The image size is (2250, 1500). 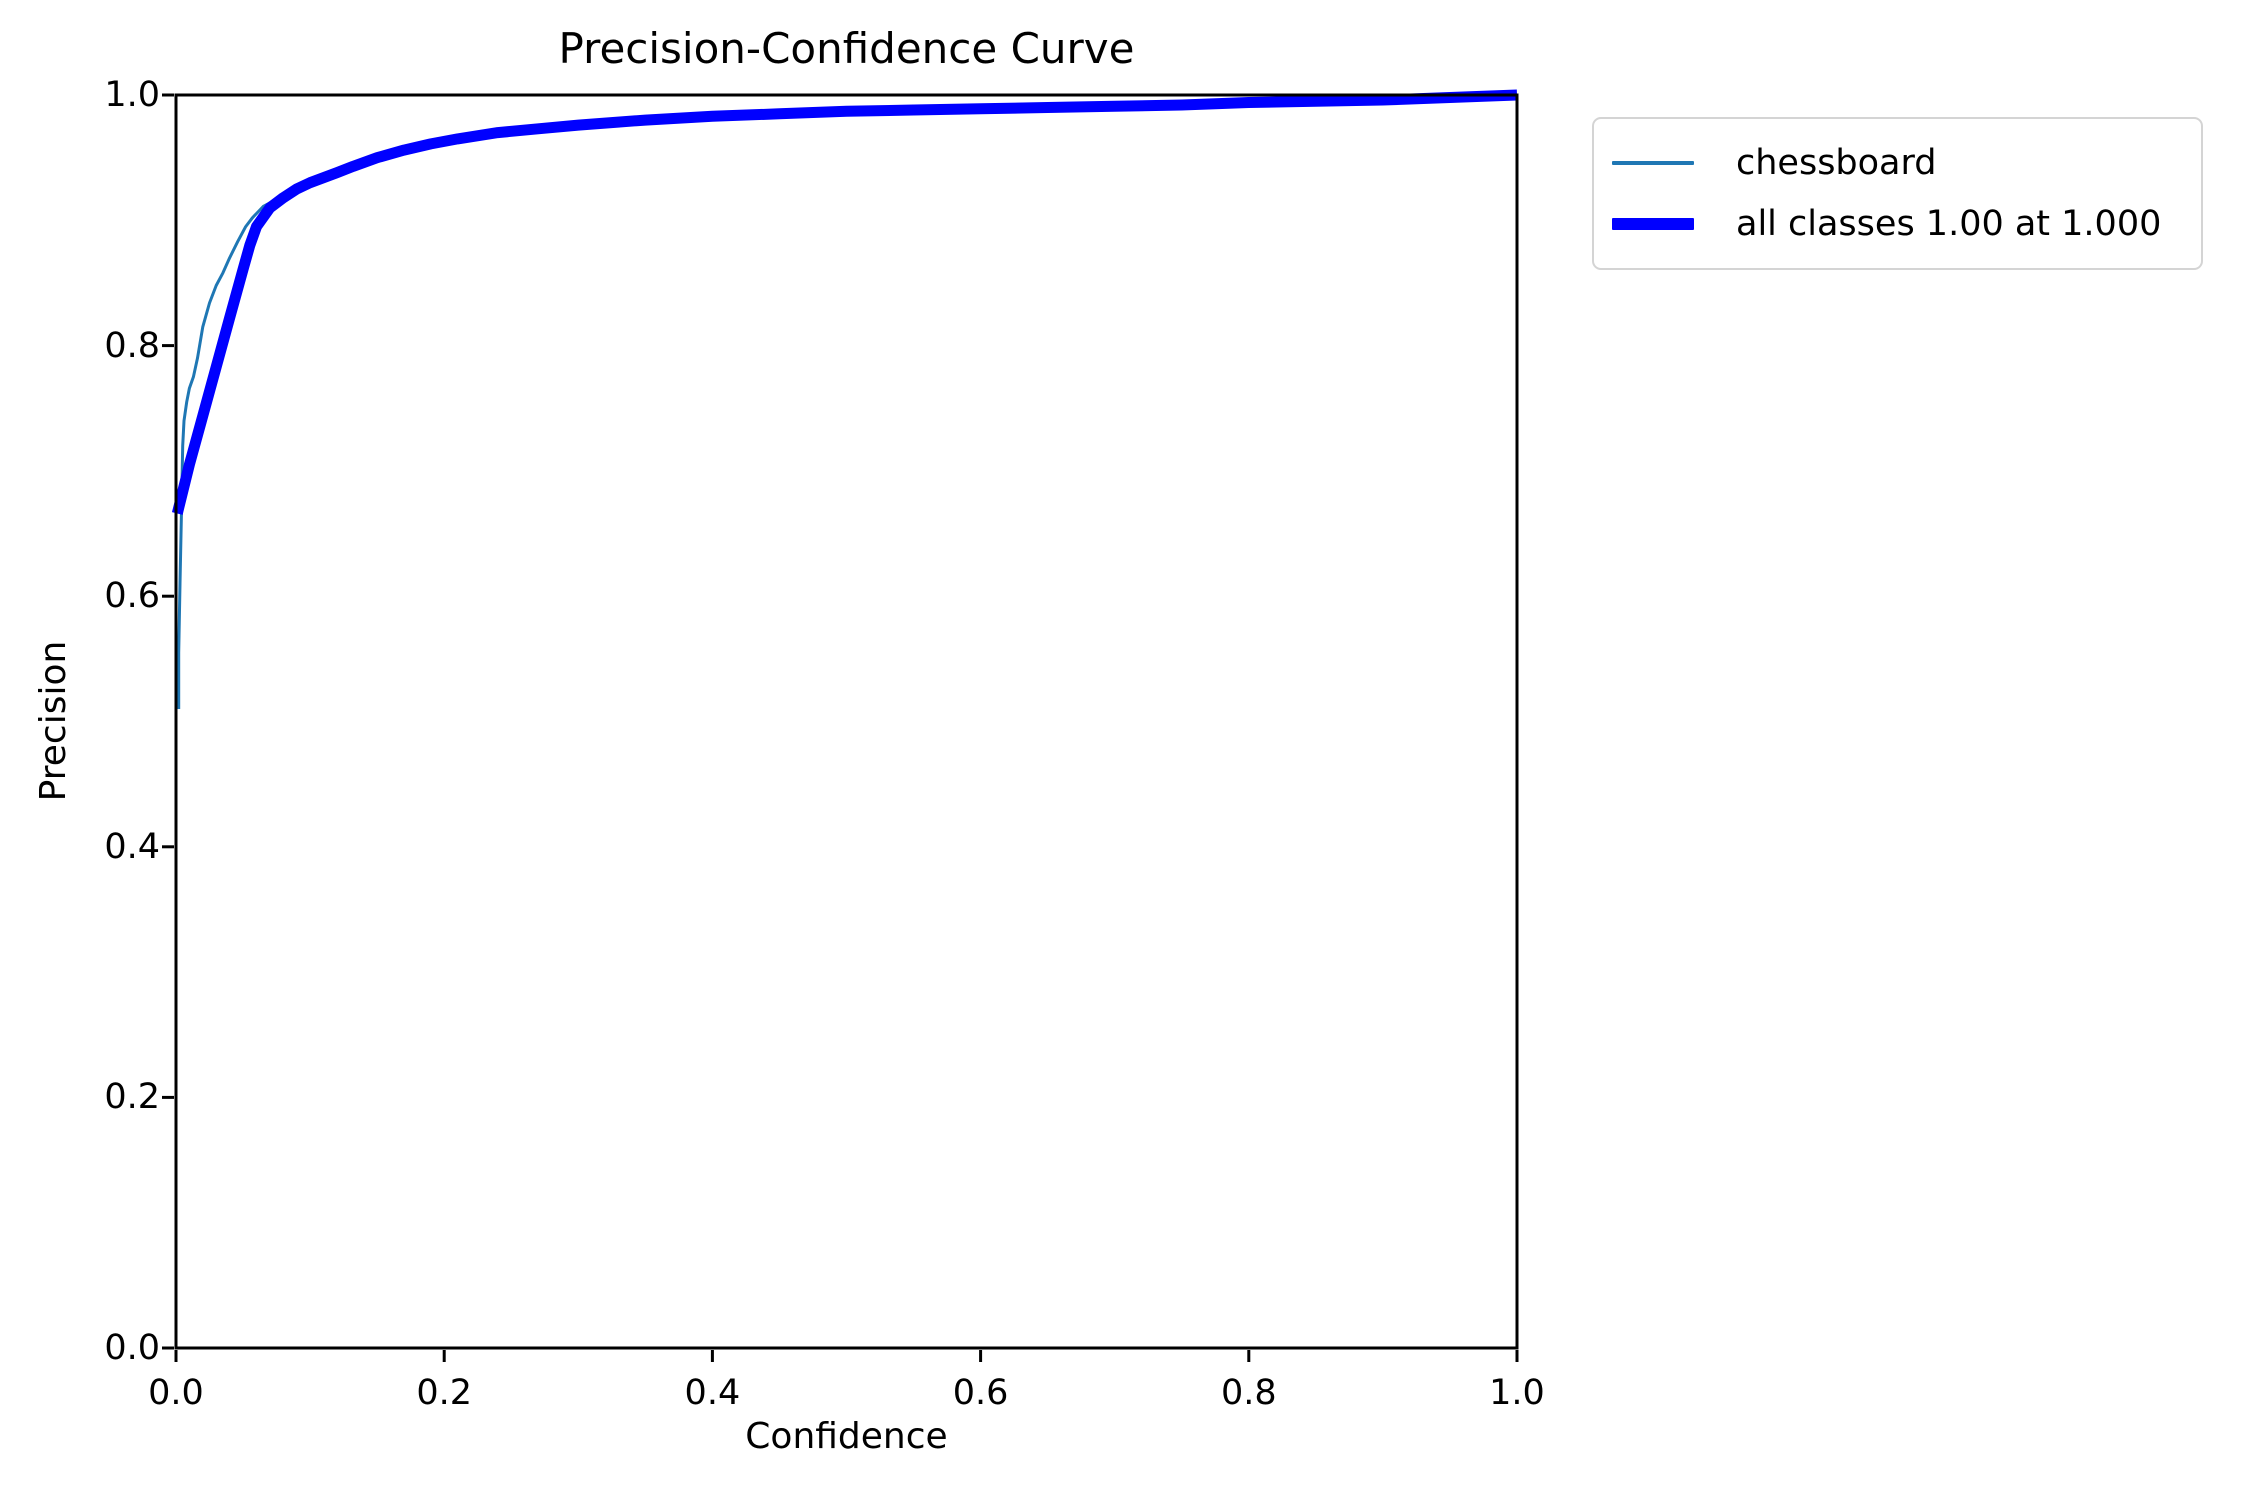 What do you see at coordinates (53, 721) in the screenshot?
I see `y-axis-label: Precision` at bounding box center [53, 721].